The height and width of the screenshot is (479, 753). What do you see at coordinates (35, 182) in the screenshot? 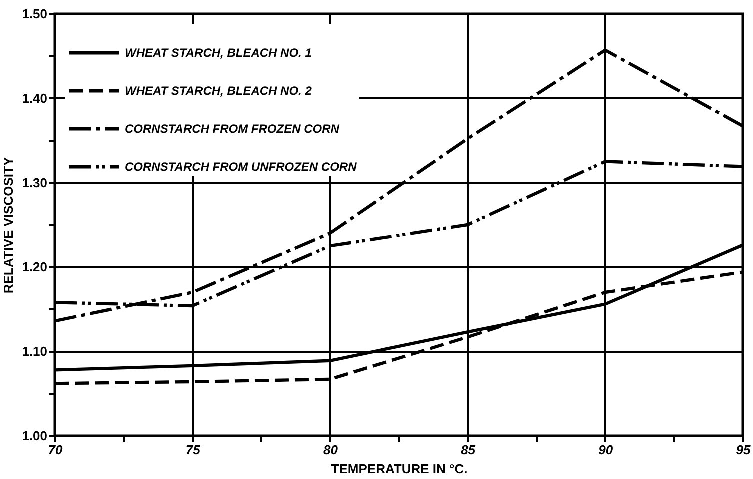
I see `y-tick-label: 1.30` at bounding box center [35, 182].